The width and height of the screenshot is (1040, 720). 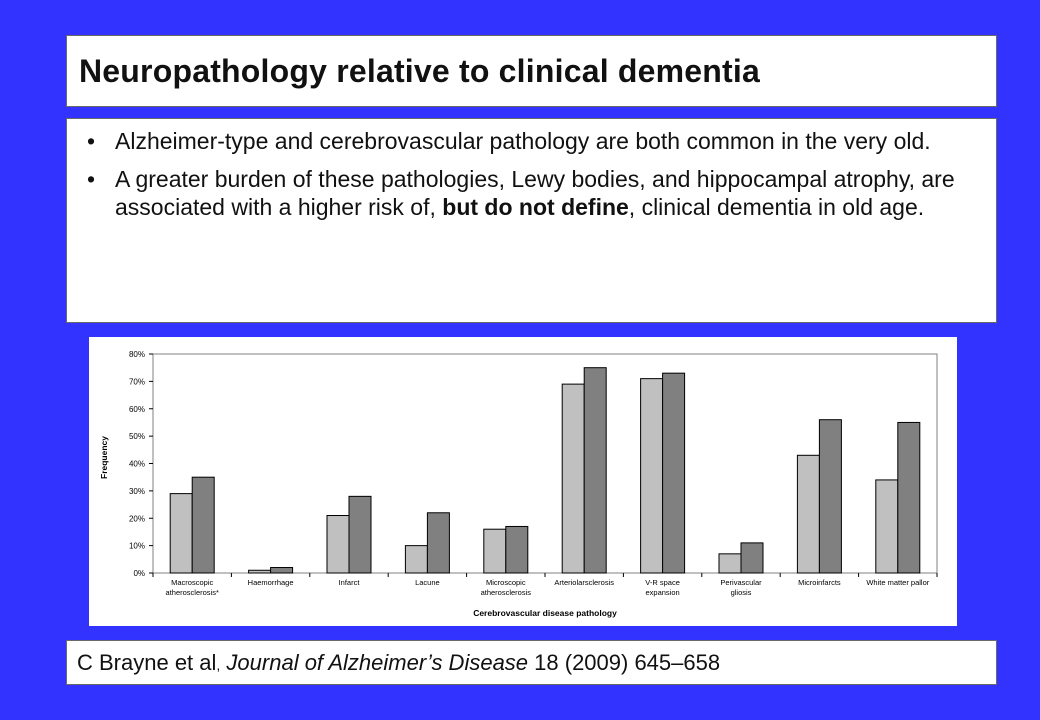 I want to click on bullet-bold-text: but do not define, so click(x=535, y=207).